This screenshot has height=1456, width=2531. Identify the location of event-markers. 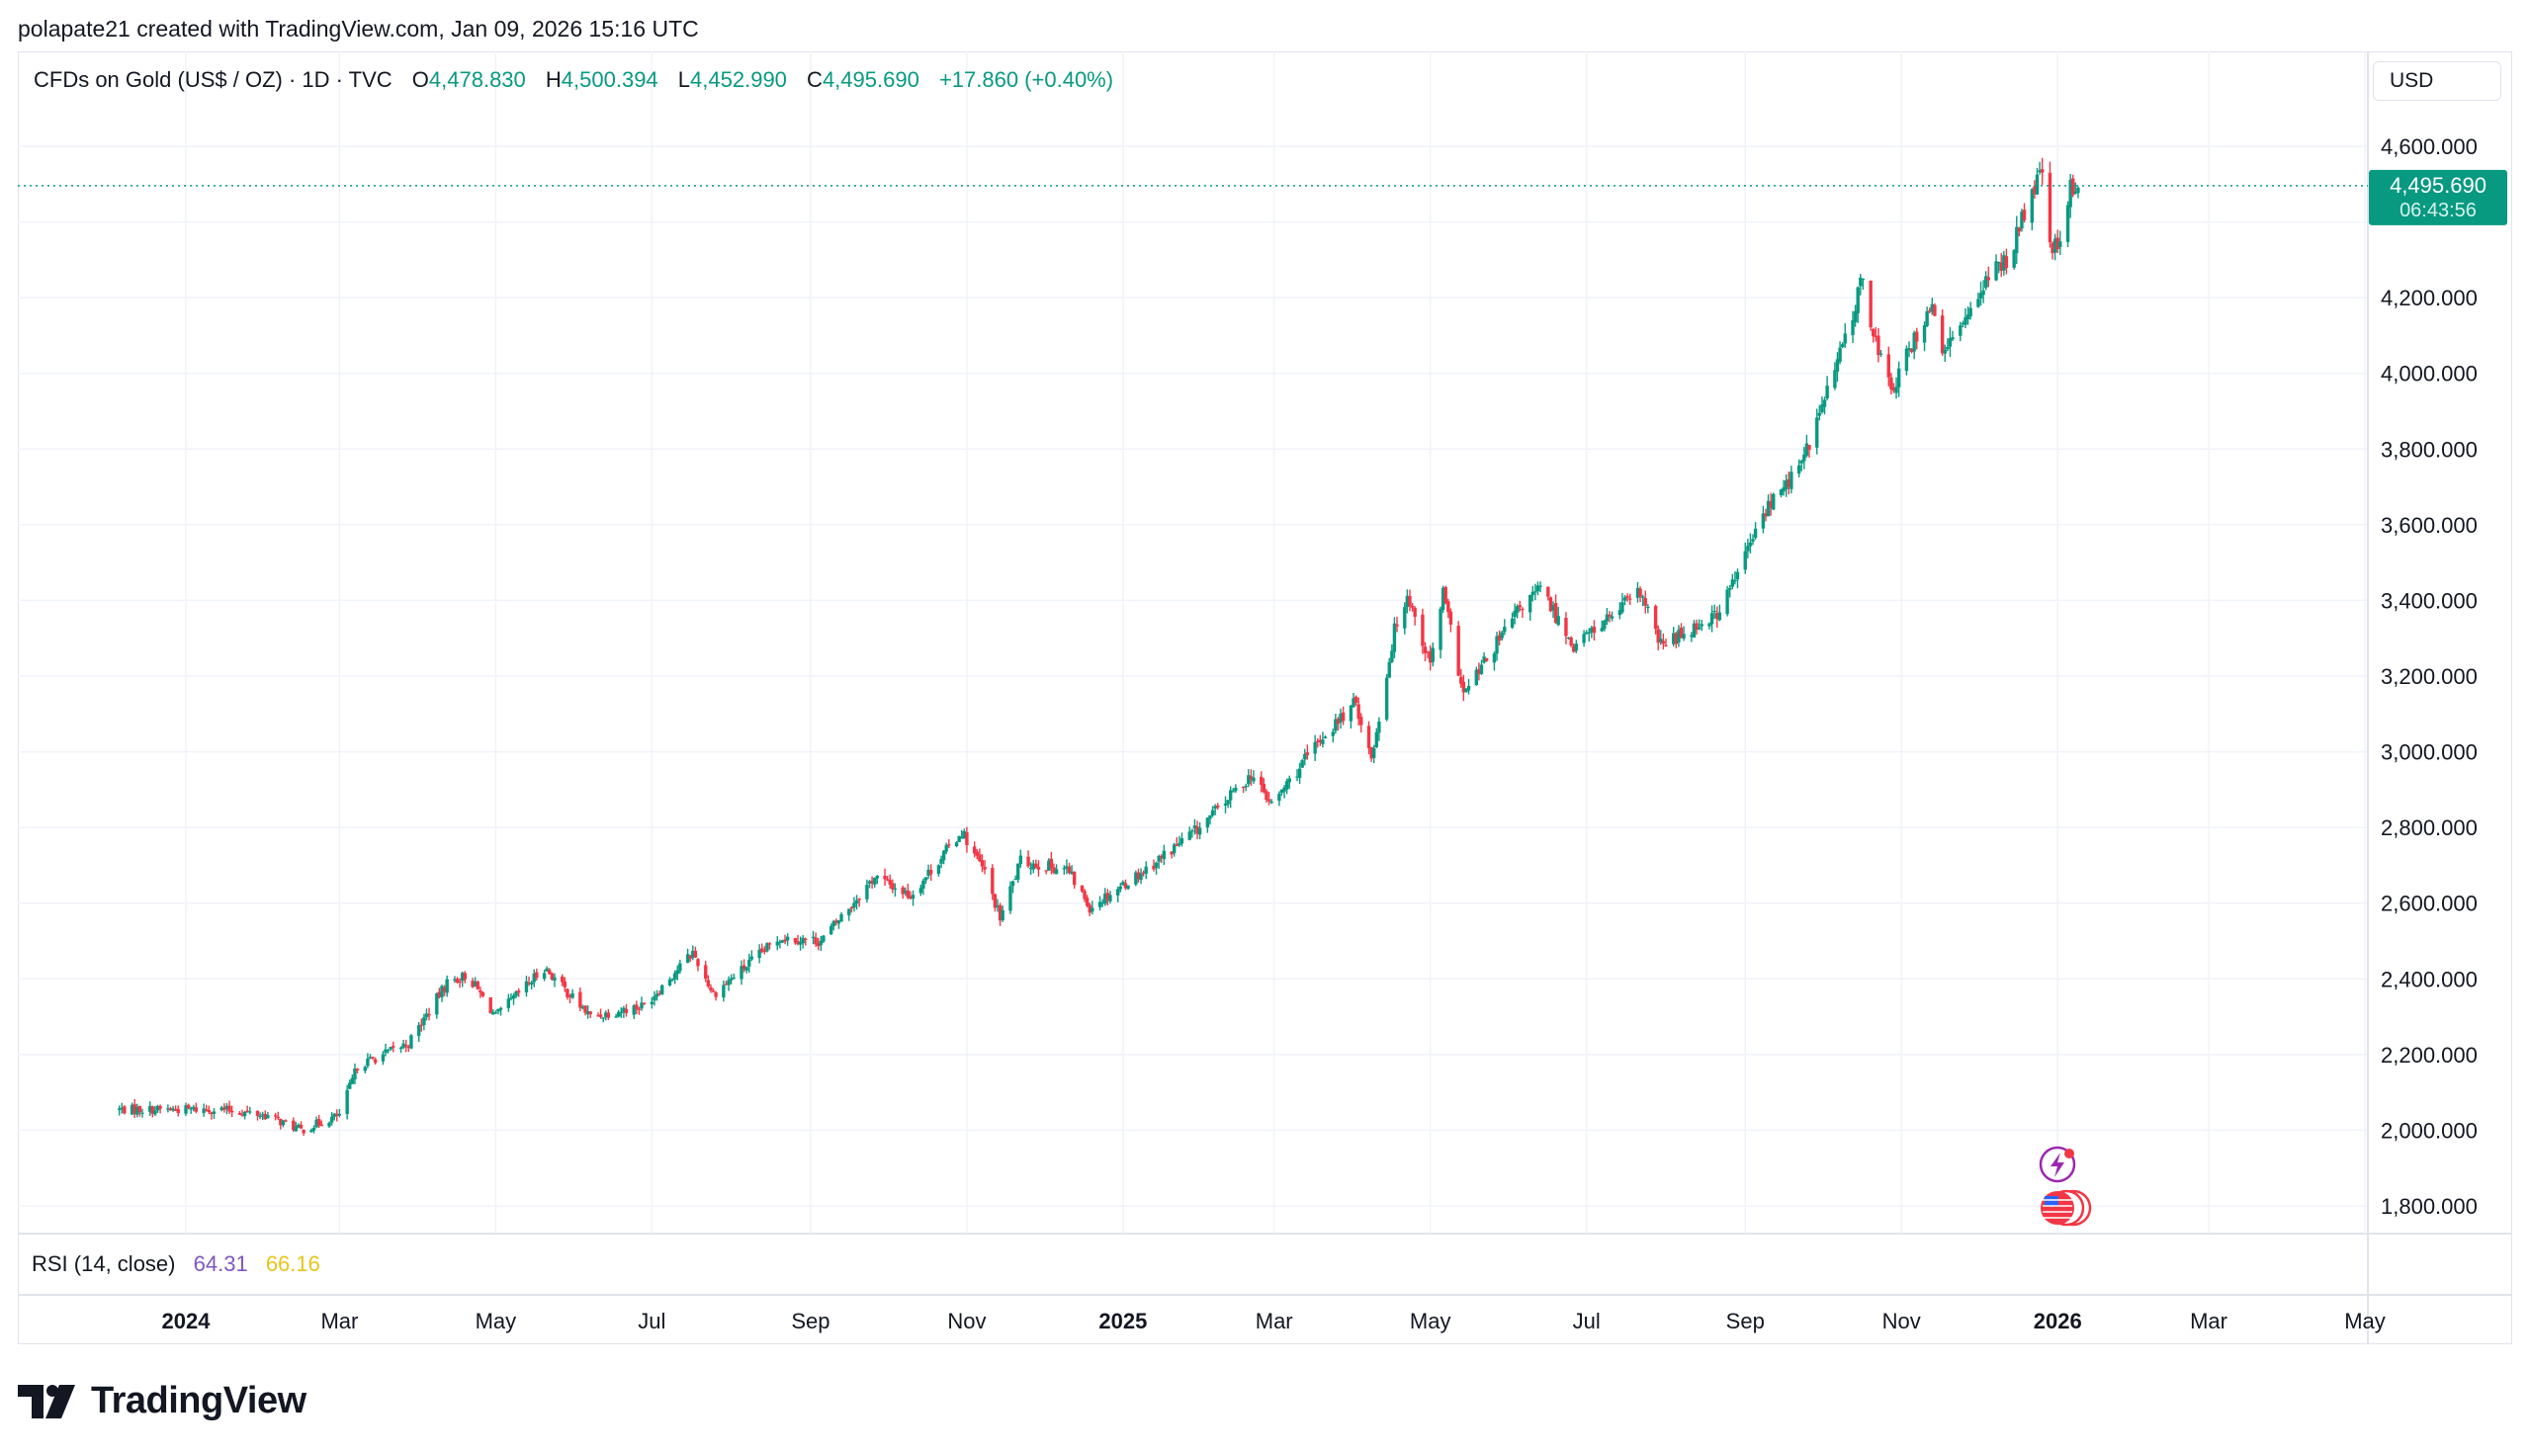
(2065, 1186).